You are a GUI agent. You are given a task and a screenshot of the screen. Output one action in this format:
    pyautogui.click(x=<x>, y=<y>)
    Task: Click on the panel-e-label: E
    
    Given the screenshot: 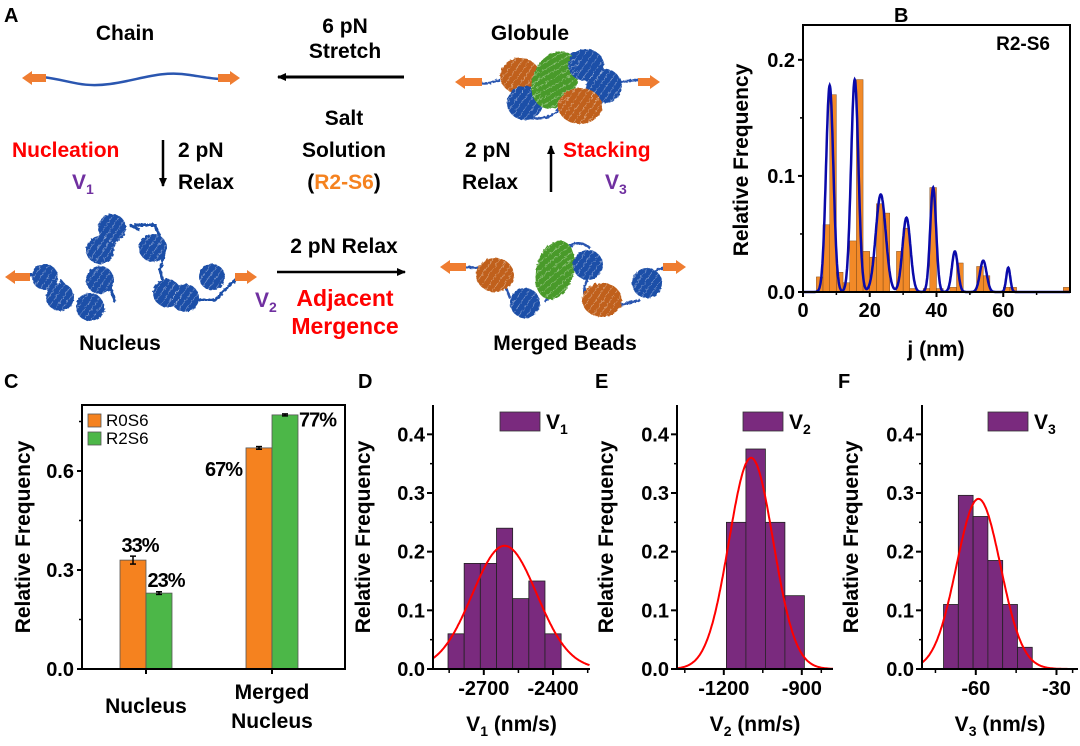 What is the action you would take?
    pyautogui.click(x=601, y=382)
    